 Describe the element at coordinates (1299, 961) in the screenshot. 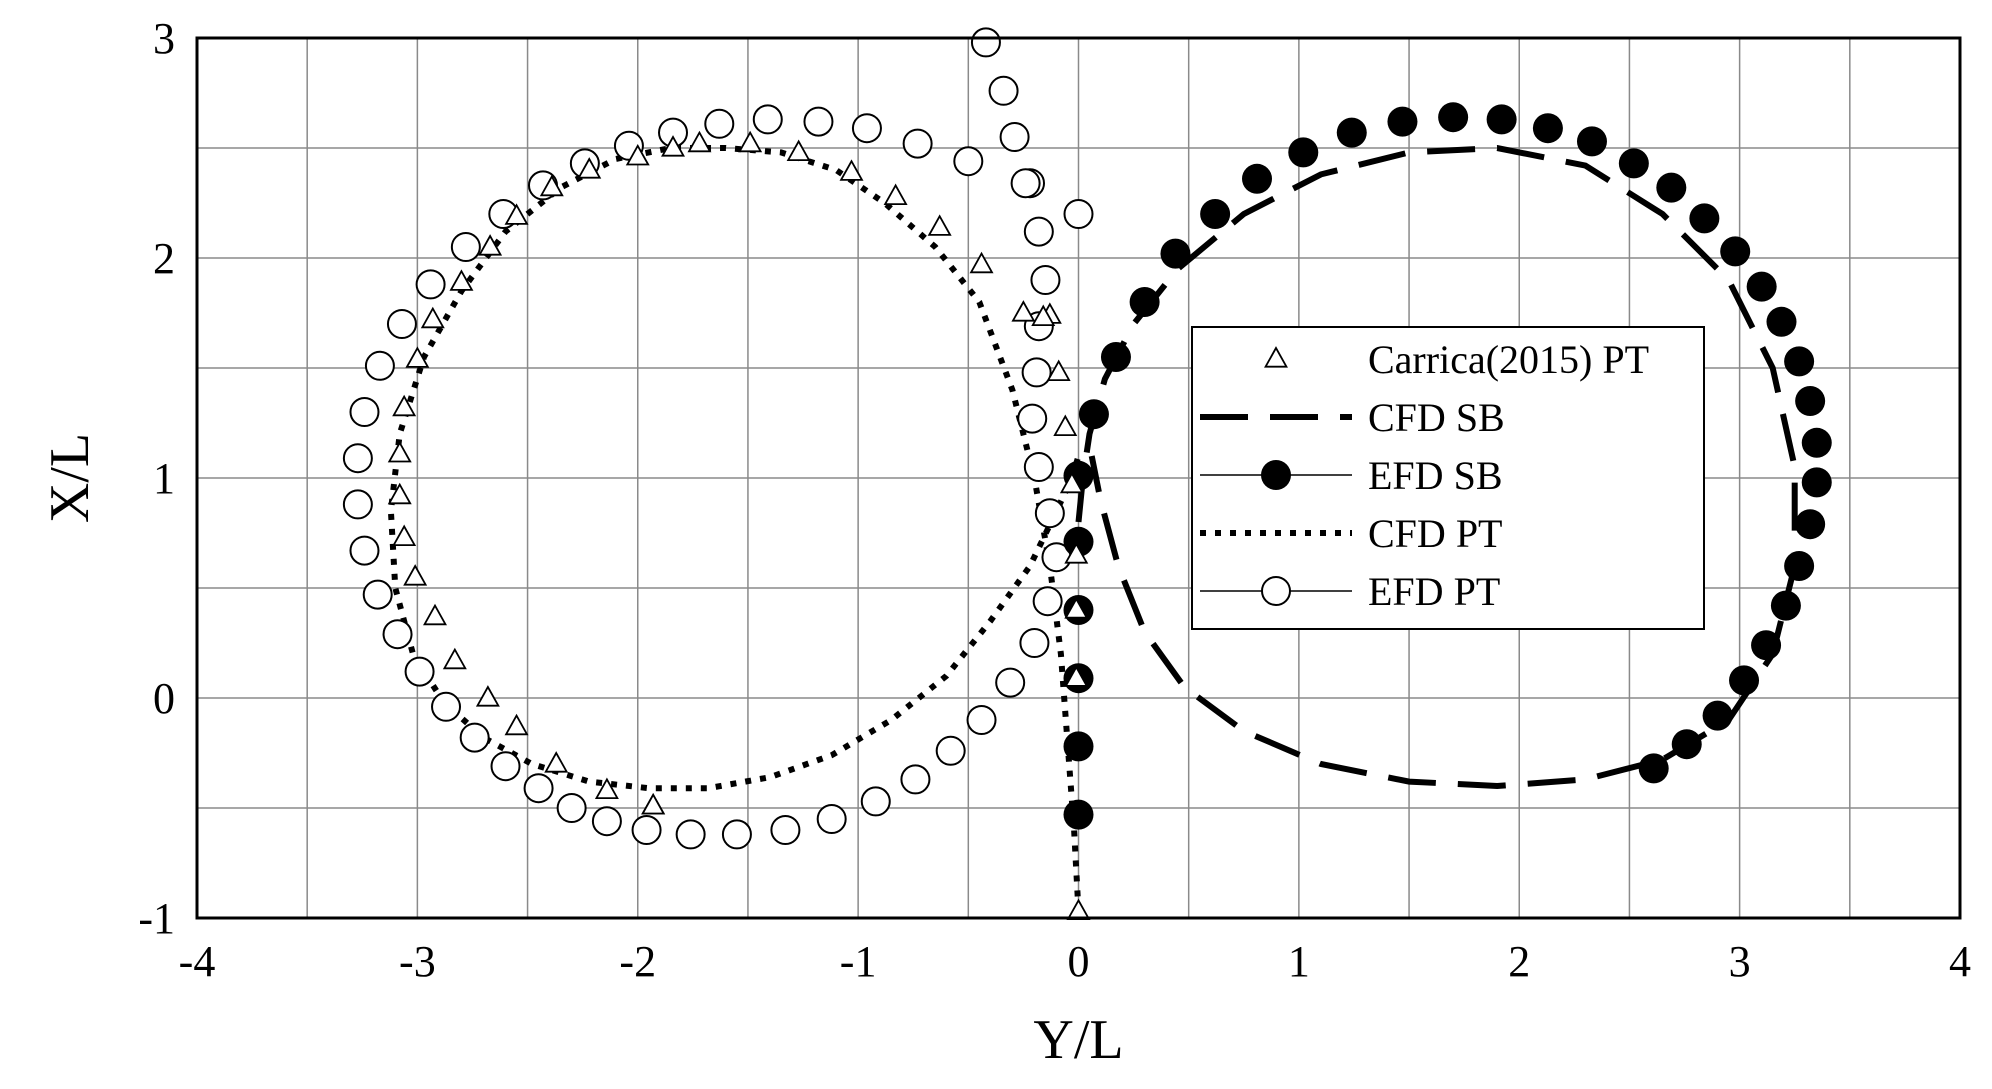

I see `x-tick-label: 1` at that location.